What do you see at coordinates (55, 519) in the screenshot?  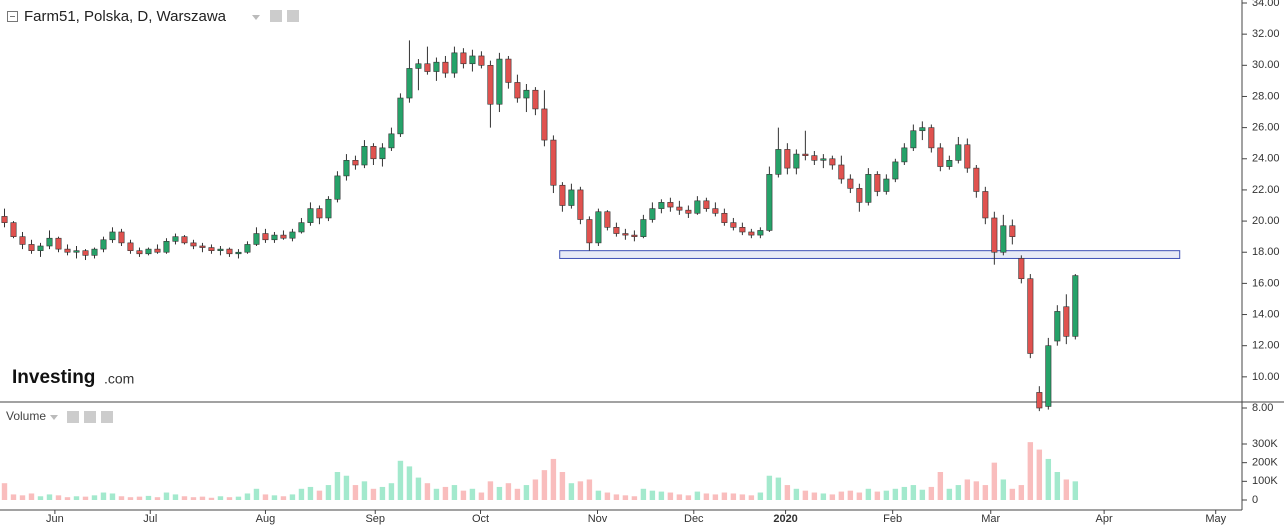 I see `x-tick-label: Jun` at bounding box center [55, 519].